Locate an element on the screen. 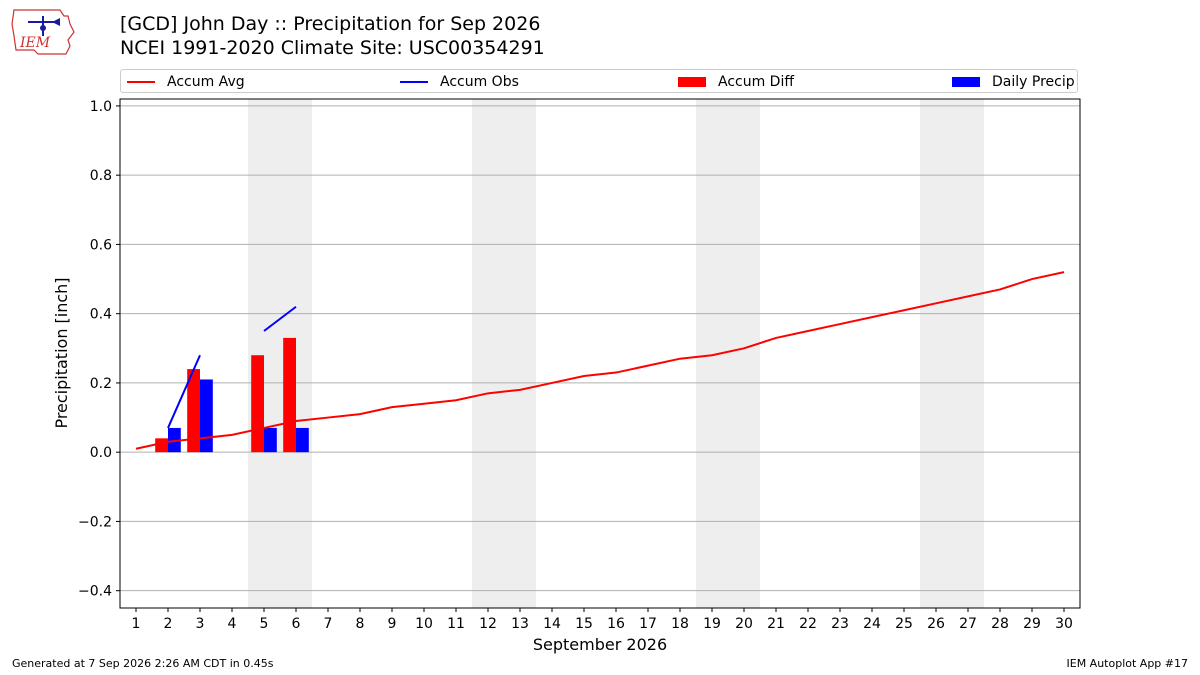 The width and height of the screenshot is (1200, 675). y-tick-label: −0.2 is located at coordinates (95, 522).